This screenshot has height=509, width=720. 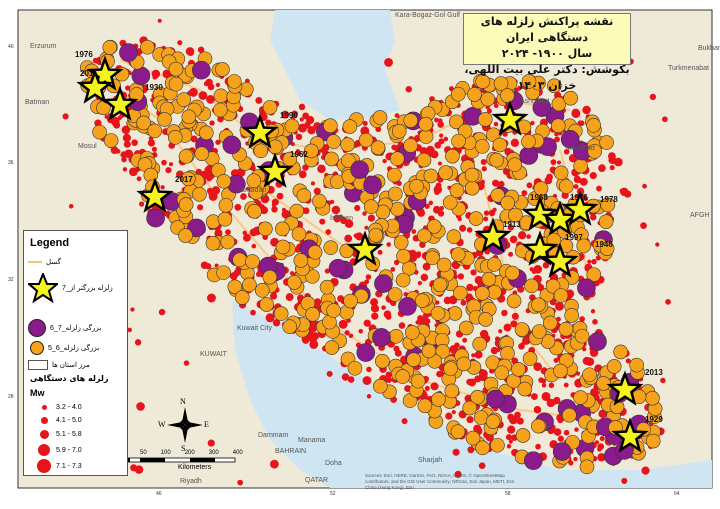 What do you see at coordinates (69, 420) in the screenshot?
I see `class-label: 4.1 - 5.0` at bounding box center [69, 420].